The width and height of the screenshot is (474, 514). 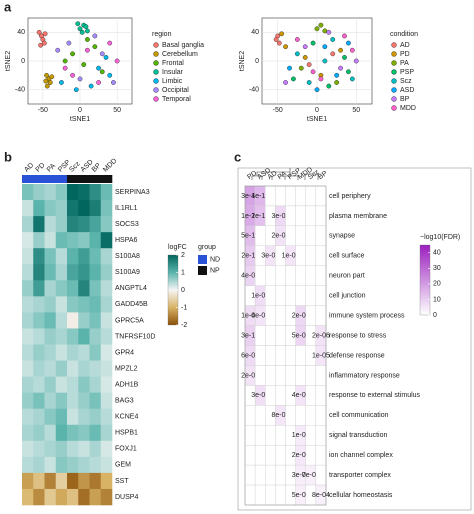 I want to click on row-label: S100A8, so click(x=127, y=256).